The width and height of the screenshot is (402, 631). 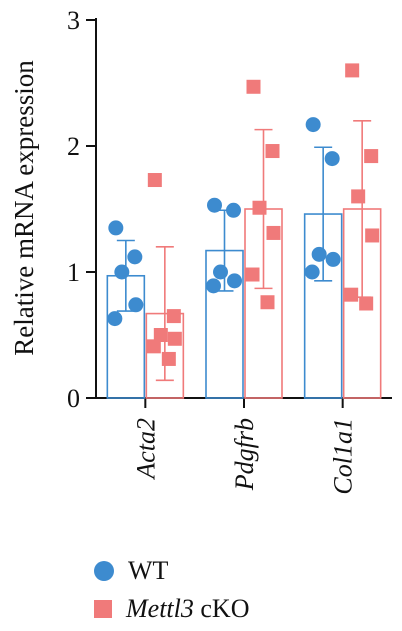 I want to click on y-axis-label: Relative mRNA expression, so click(x=24, y=208).